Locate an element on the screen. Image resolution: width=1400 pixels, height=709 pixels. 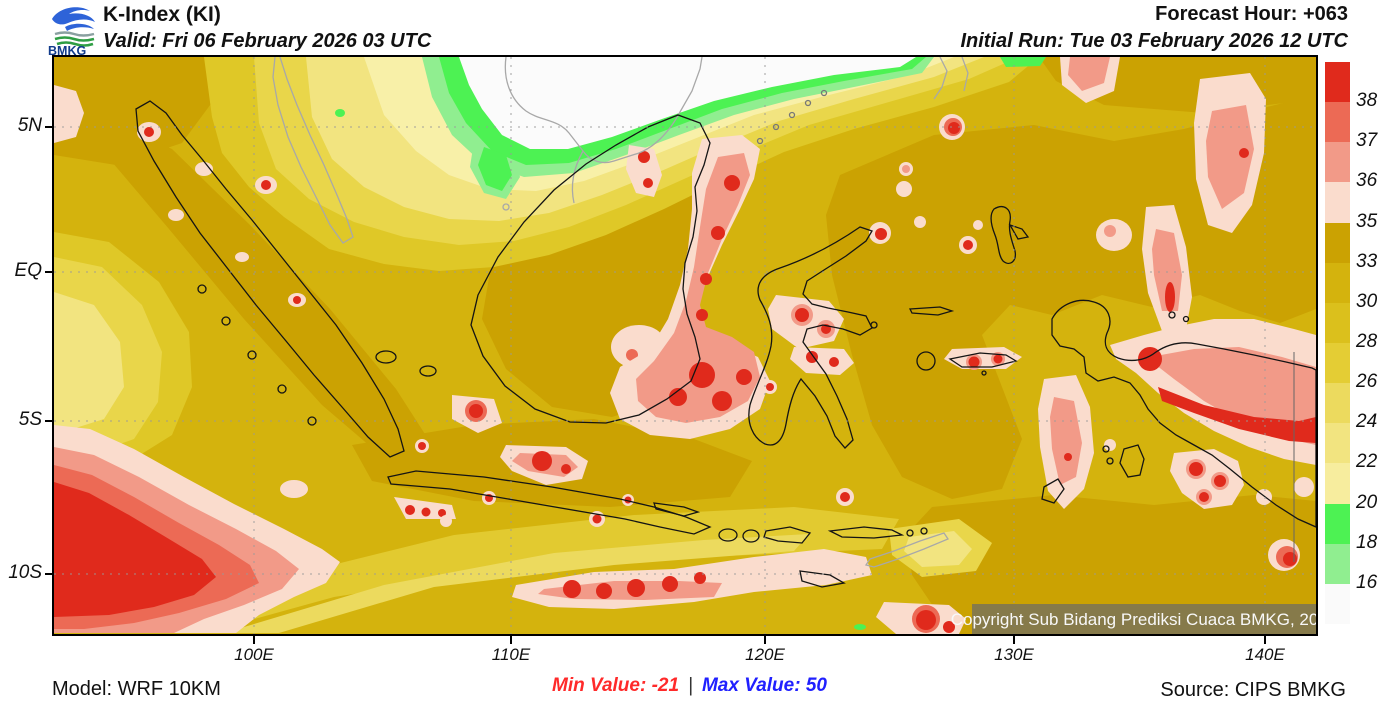
initial-run-label: Initial Run: Tue 03 February 2026 12 UTC is located at coordinates (1154, 41).